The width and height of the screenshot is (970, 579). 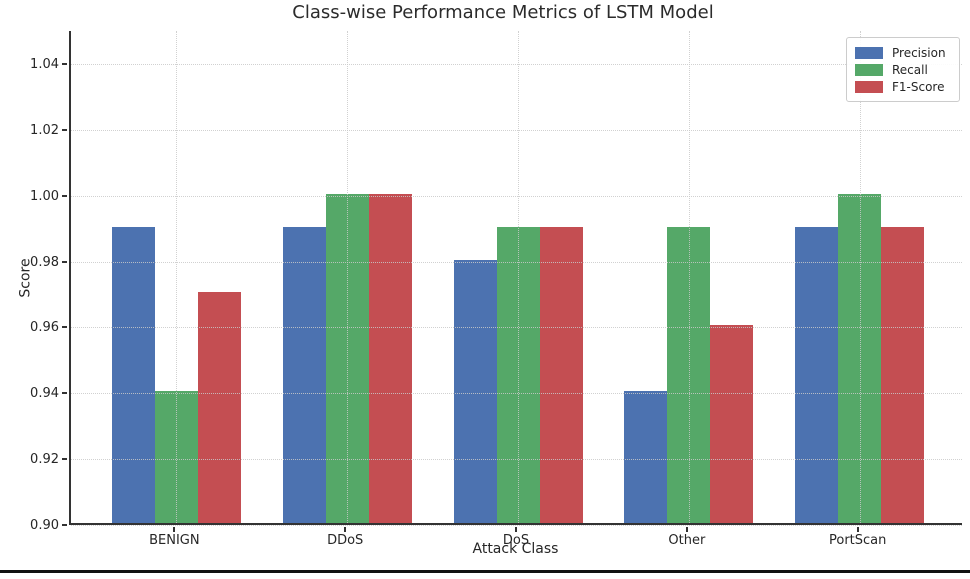 I want to click on bottom-rule, so click(x=485, y=571).